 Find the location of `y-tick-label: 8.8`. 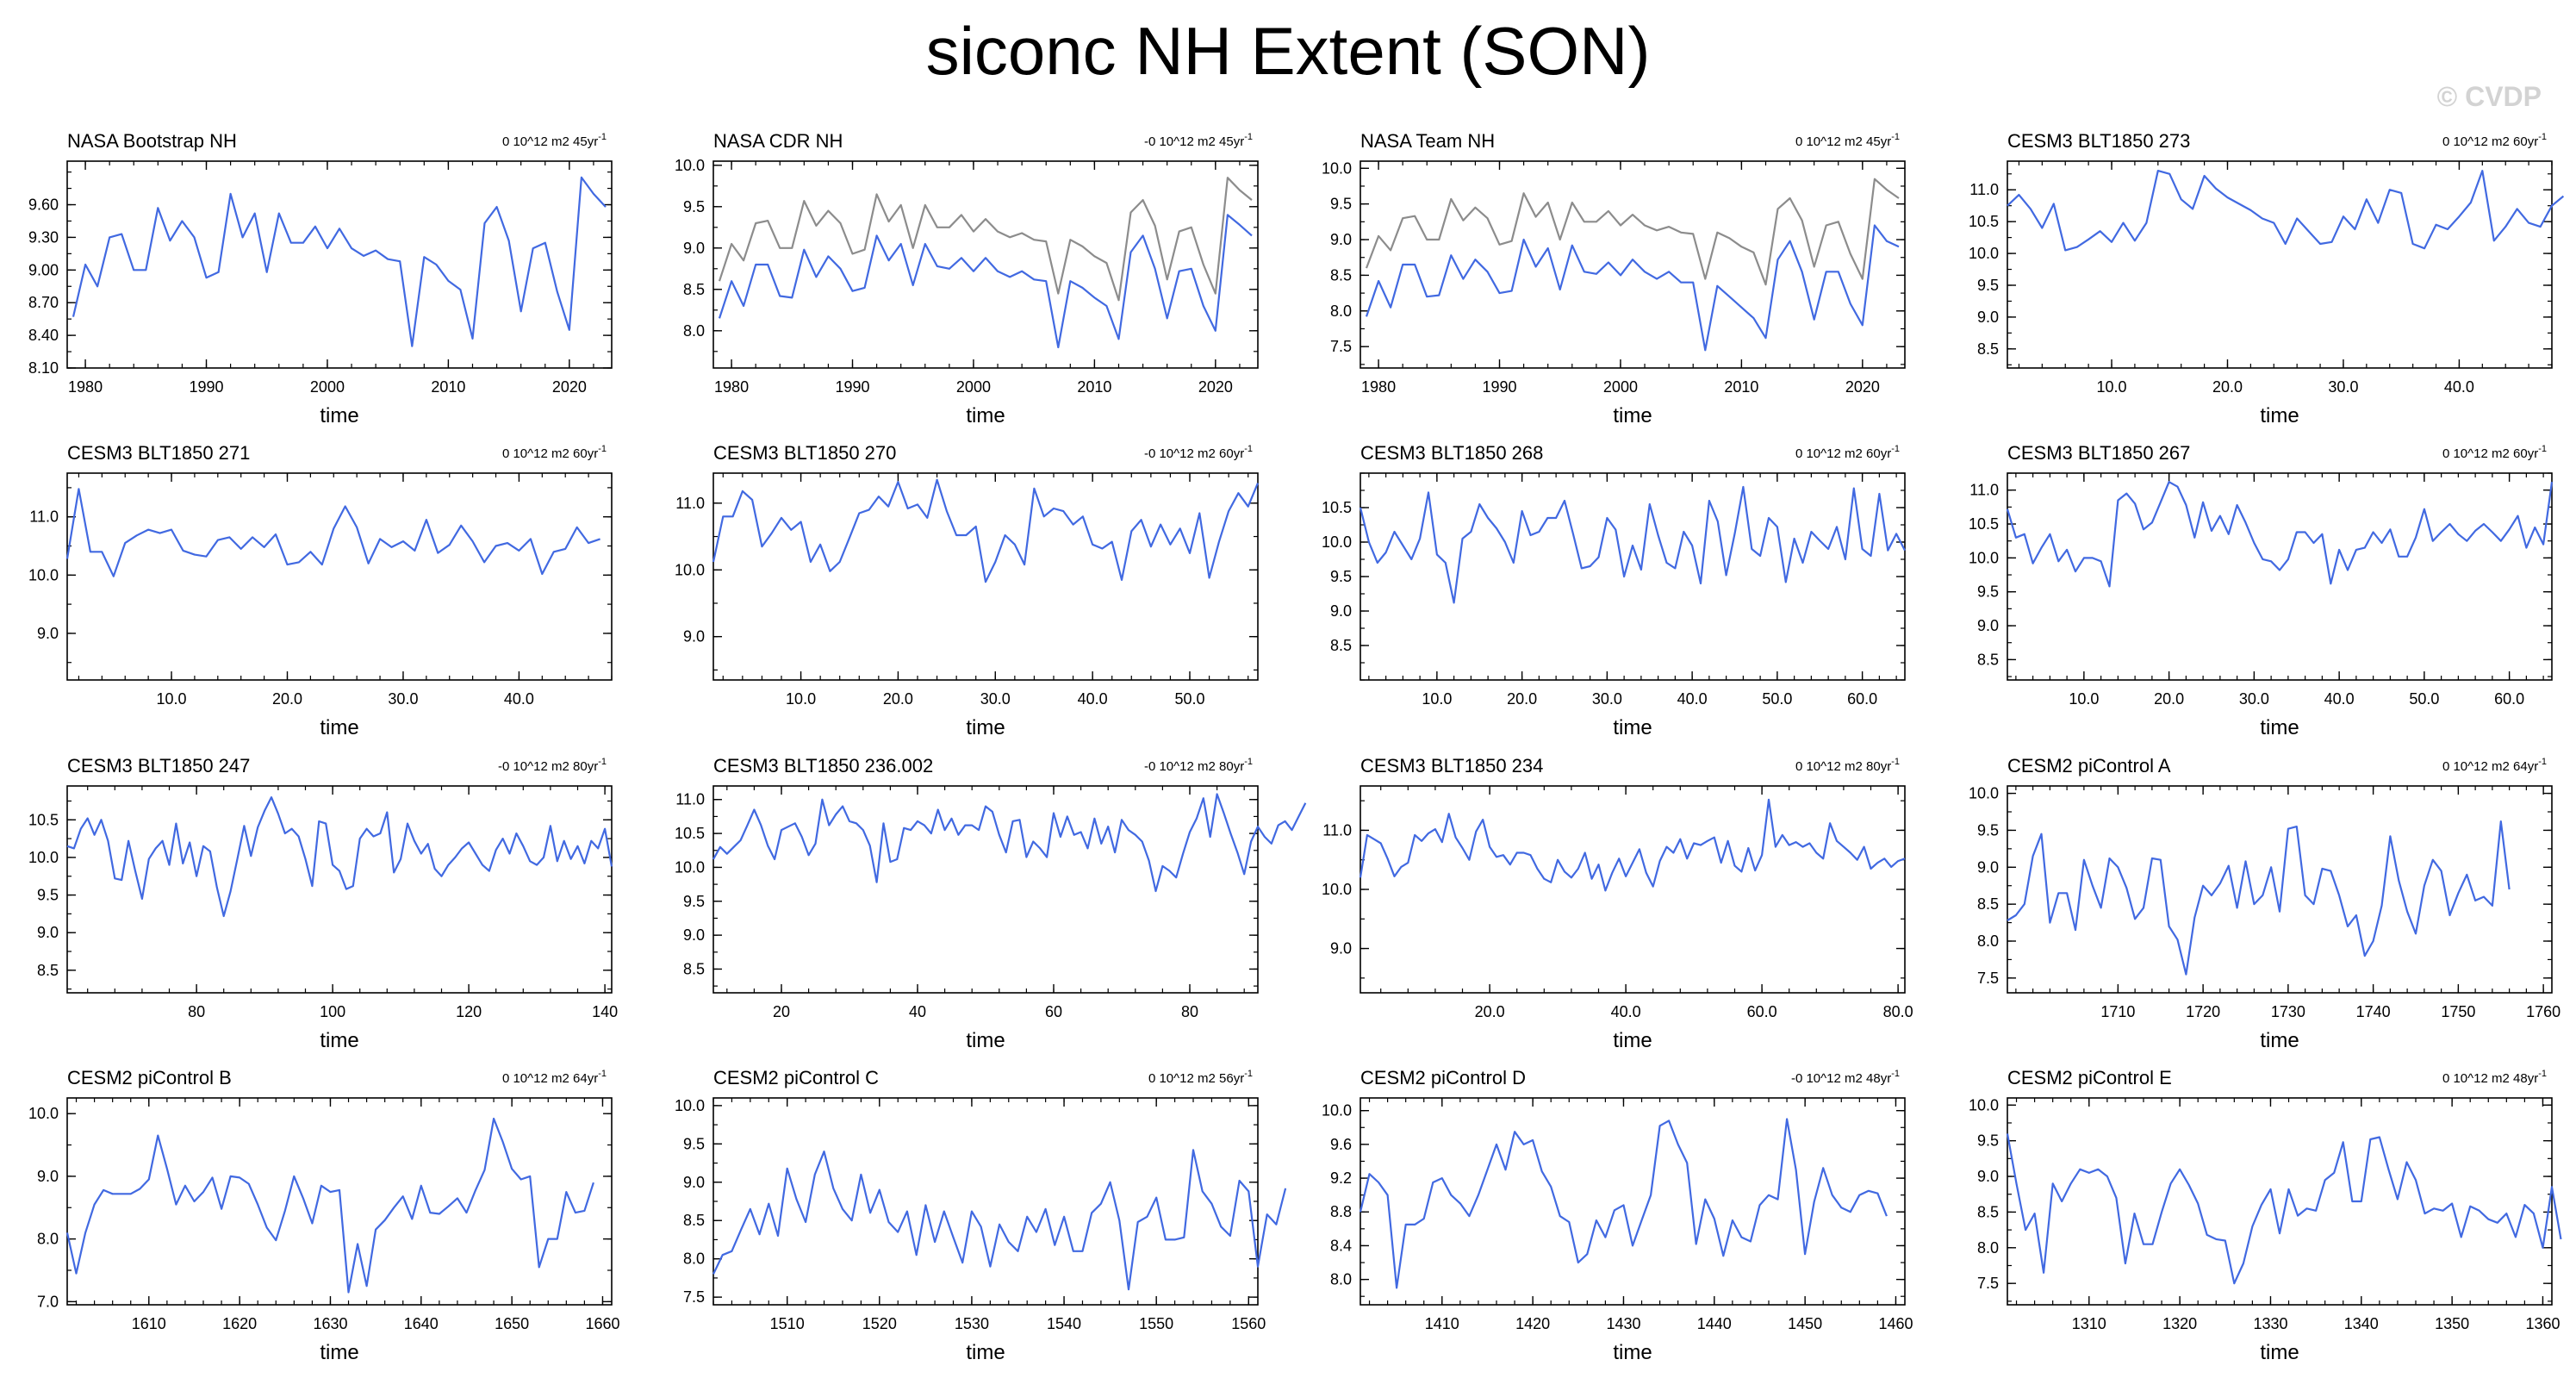

y-tick-label: 8.8 is located at coordinates (1341, 1211).